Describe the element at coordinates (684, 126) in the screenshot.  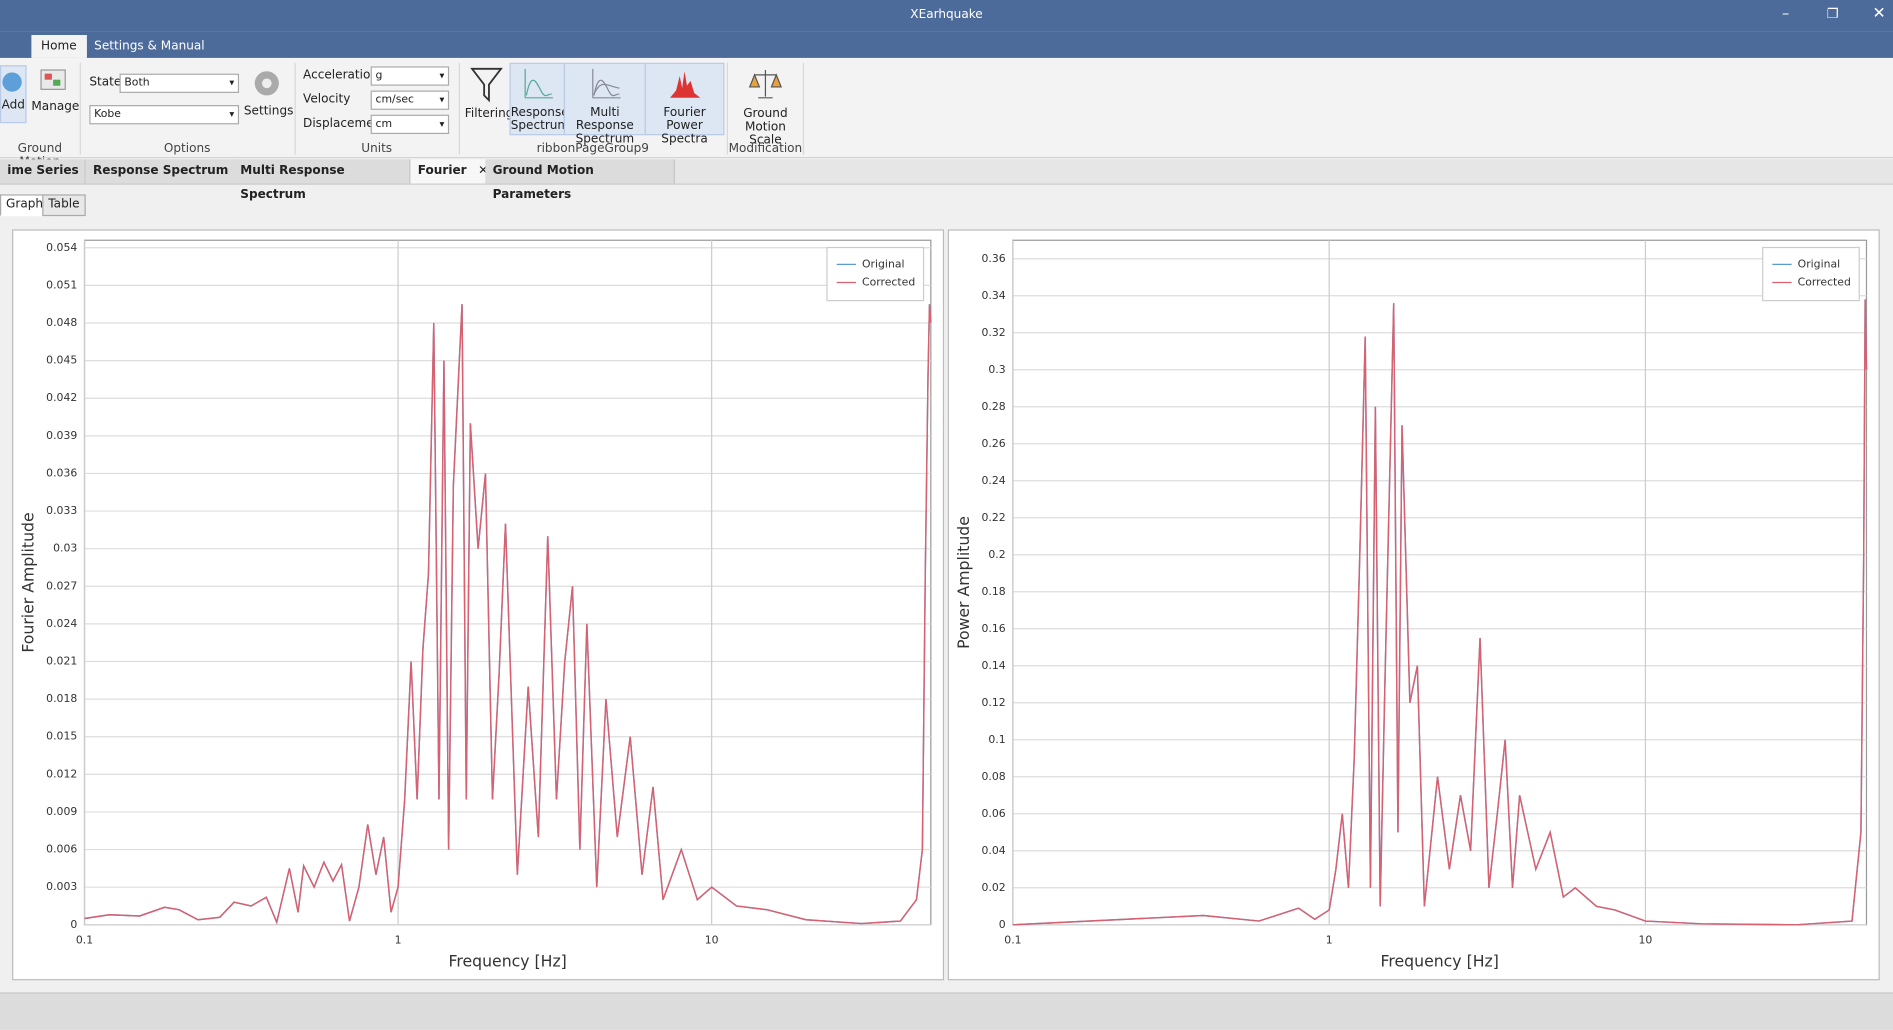
I see `label: Fourier Power Spectra` at that location.